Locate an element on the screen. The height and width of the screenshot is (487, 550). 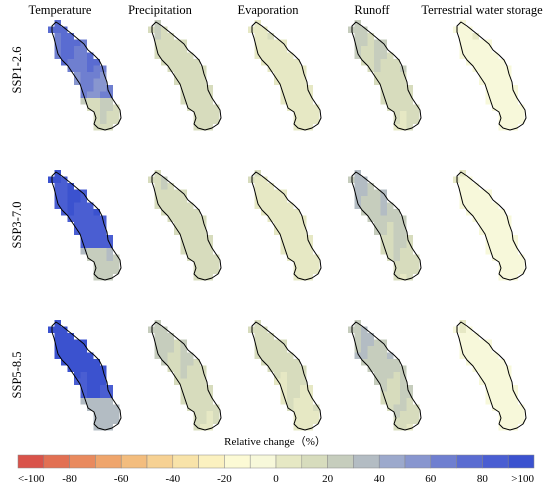
colorbar-cell is located at coordinates (237, 461).